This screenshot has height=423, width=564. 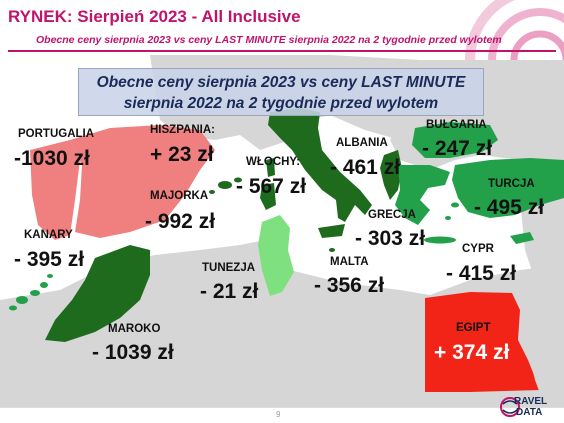 I want to click on region-egipt, so click(x=482, y=342).